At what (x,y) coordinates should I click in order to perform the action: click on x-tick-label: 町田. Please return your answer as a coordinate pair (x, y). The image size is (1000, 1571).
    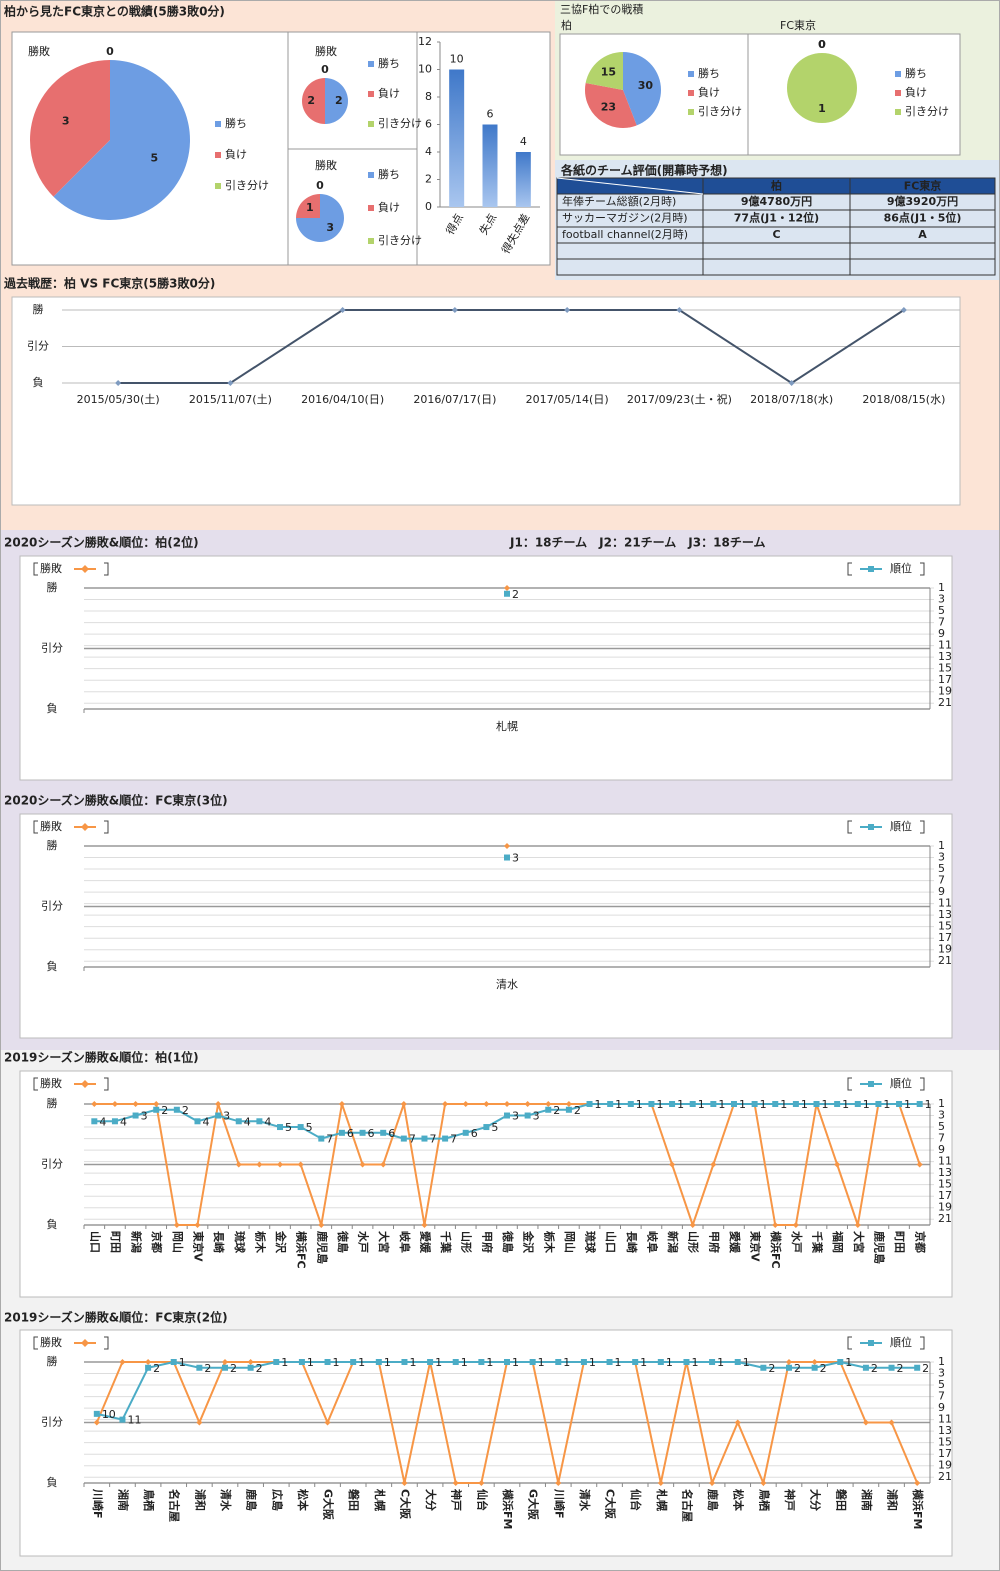
    Looking at the image, I should click on (115, 1242).